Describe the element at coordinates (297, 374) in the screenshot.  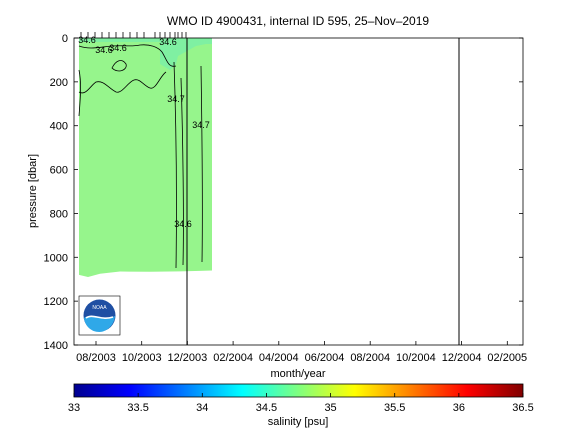
I see `x-axis-label: month/year` at that location.